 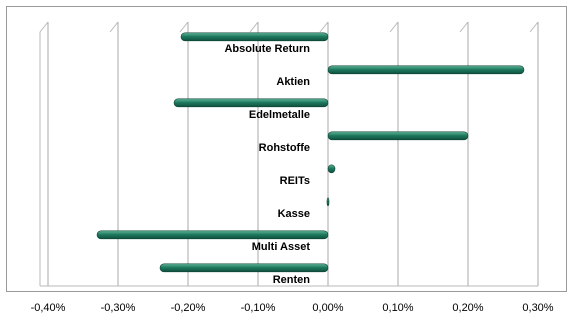 What do you see at coordinates (397, 308) in the screenshot?
I see `x-tick-label: 0,10%` at bounding box center [397, 308].